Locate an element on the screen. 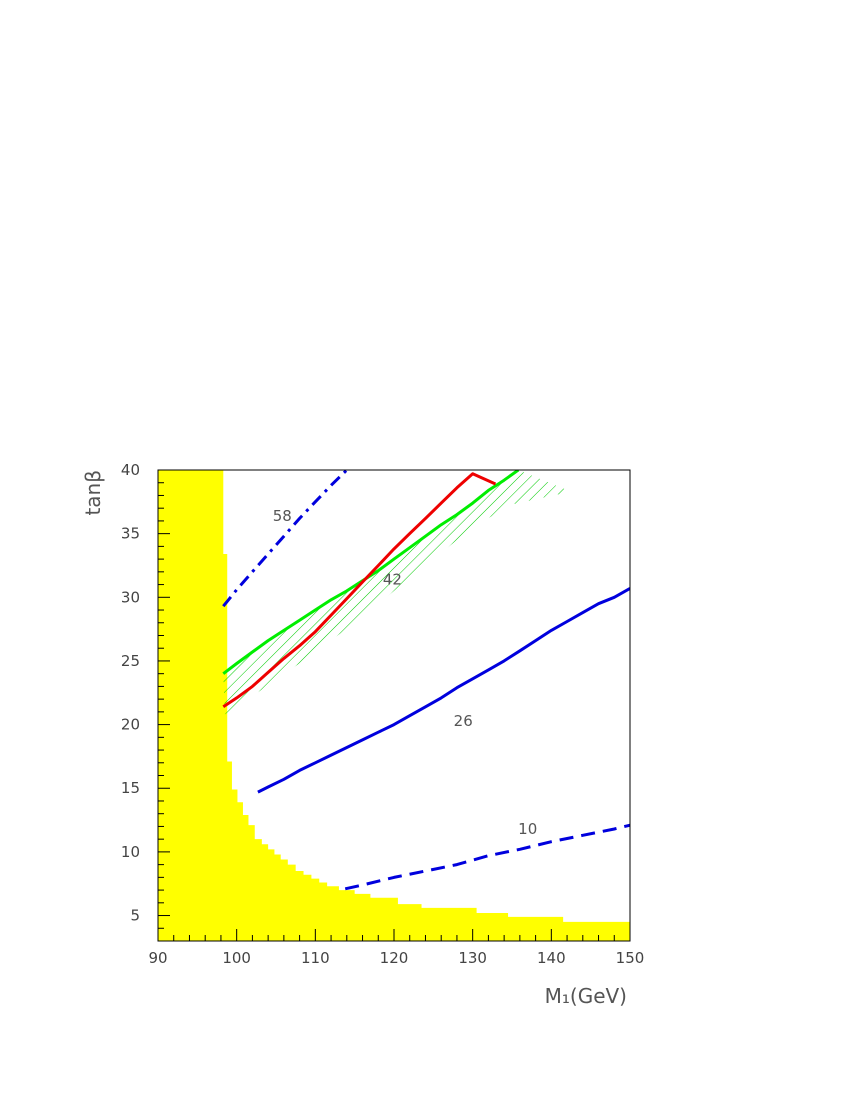 Image resolution: width=850 pixels, height=1100 pixels. y-tick-label: 40 is located at coordinates (130, 470).